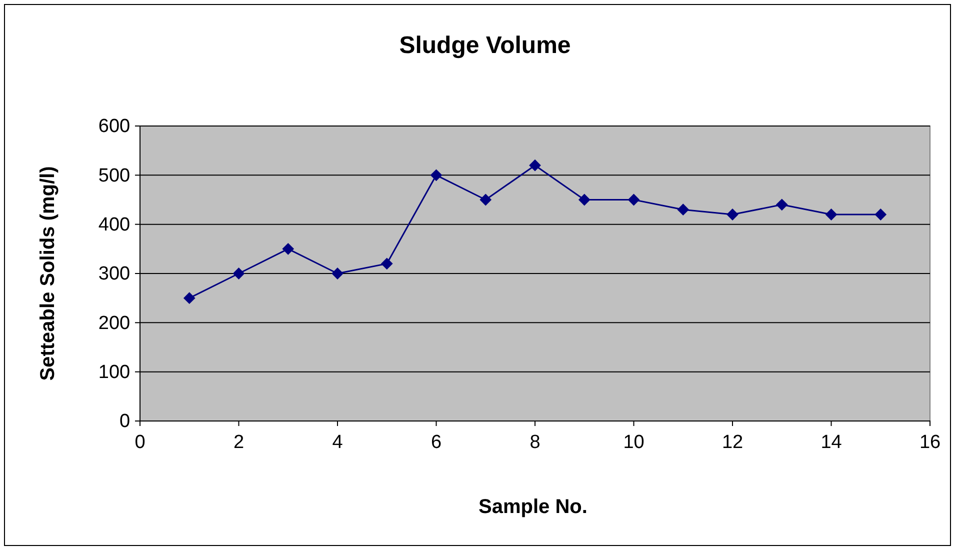  Describe the element at coordinates (930, 442) in the screenshot. I see `x-tick-label: 16` at that location.